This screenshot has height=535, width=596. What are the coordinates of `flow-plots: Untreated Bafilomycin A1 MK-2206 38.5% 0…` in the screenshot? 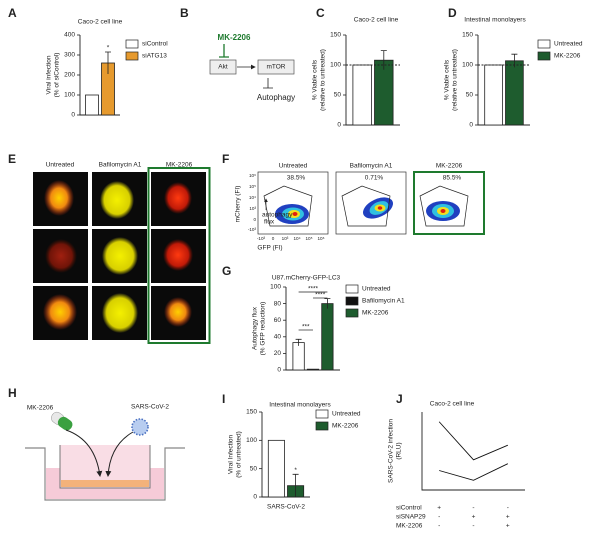 It's located at (360, 207).